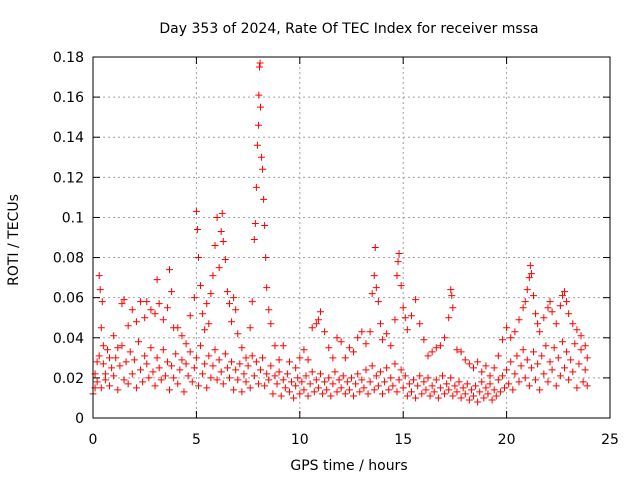 Image resolution: width=640 pixels, height=480 pixels. Describe the element at coordinates (68, 259) in the screenshot. I see `y-tick-label: 0.08` at that location.